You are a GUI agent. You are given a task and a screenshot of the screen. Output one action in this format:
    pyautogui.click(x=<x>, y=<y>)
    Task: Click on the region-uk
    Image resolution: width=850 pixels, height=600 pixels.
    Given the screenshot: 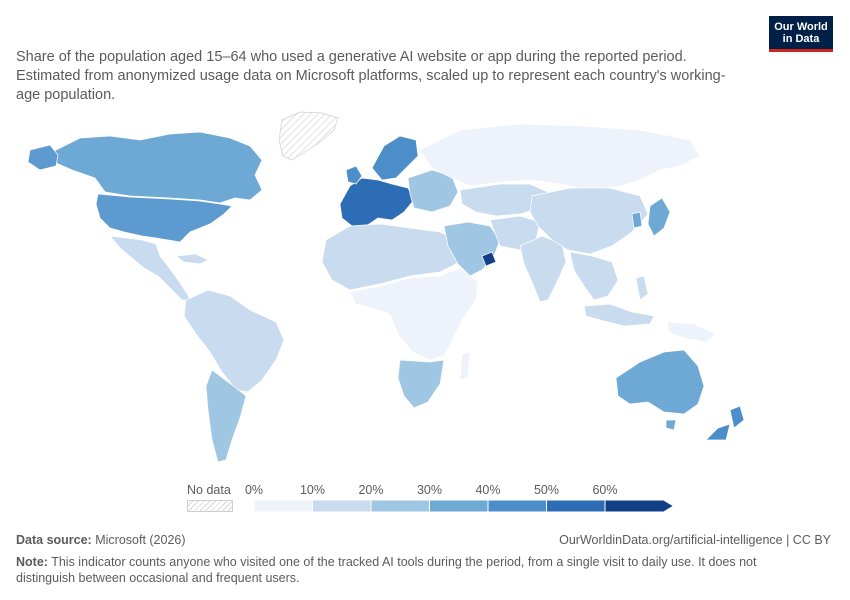 What is the action you would take?
    pyautogui.click(x=354, y=175)
    